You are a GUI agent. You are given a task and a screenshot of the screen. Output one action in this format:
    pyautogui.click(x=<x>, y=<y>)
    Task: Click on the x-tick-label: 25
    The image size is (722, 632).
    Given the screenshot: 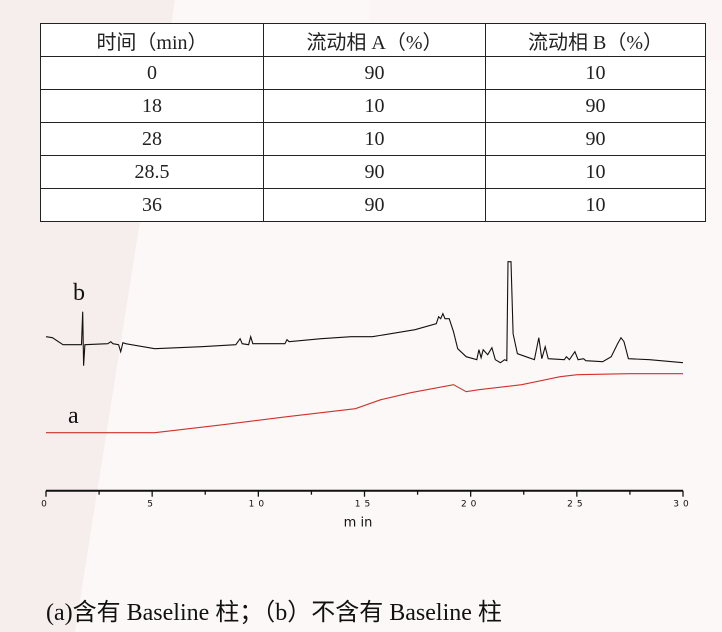 What is the action you would take?
    pyautogui.click(x=576, y=505)
    